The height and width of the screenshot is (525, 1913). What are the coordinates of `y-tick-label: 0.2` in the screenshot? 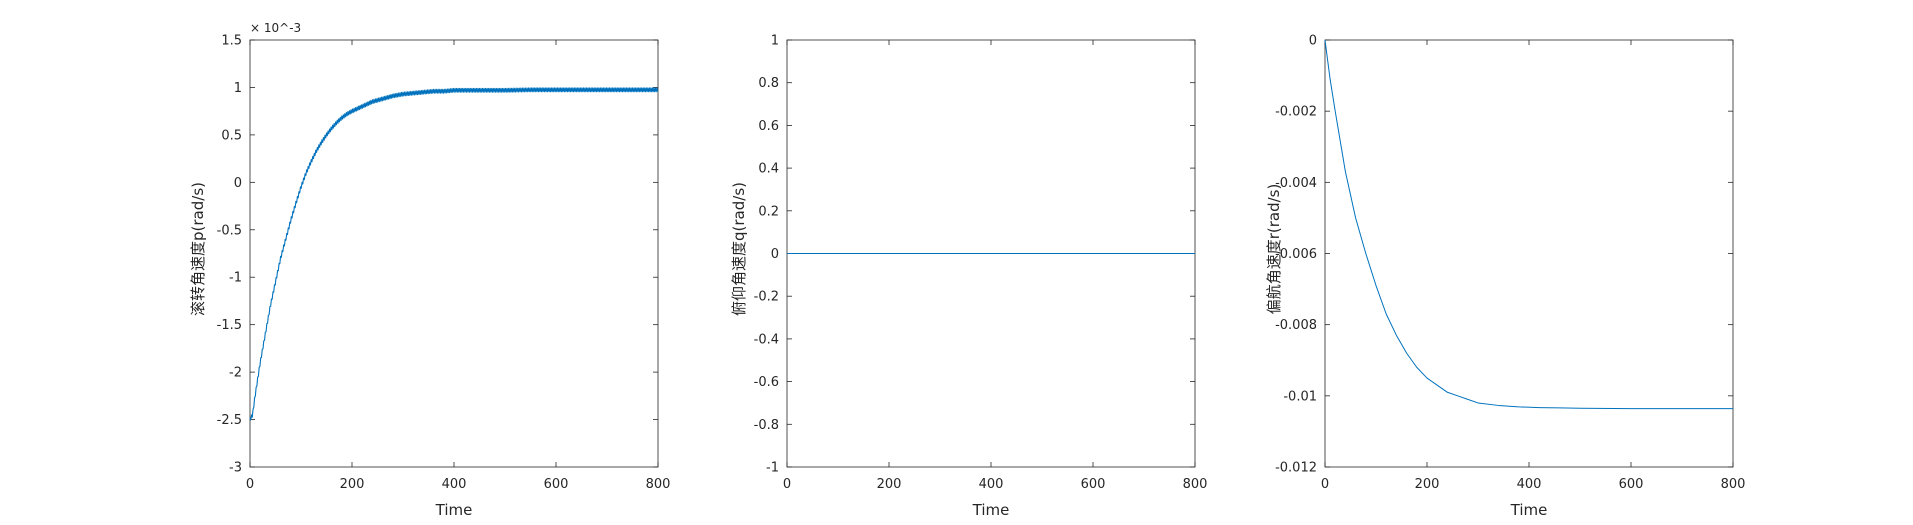 It's located at (768, 211).